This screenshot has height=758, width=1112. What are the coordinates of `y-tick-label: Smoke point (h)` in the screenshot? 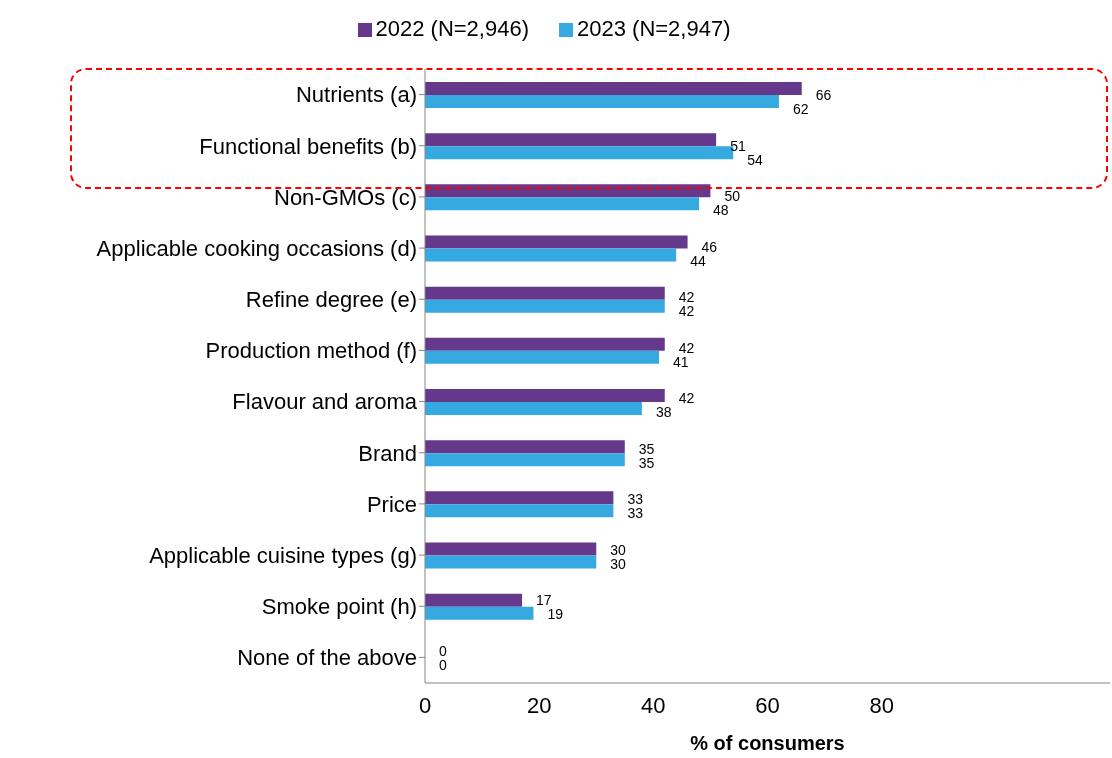 It's located at (339, 607).